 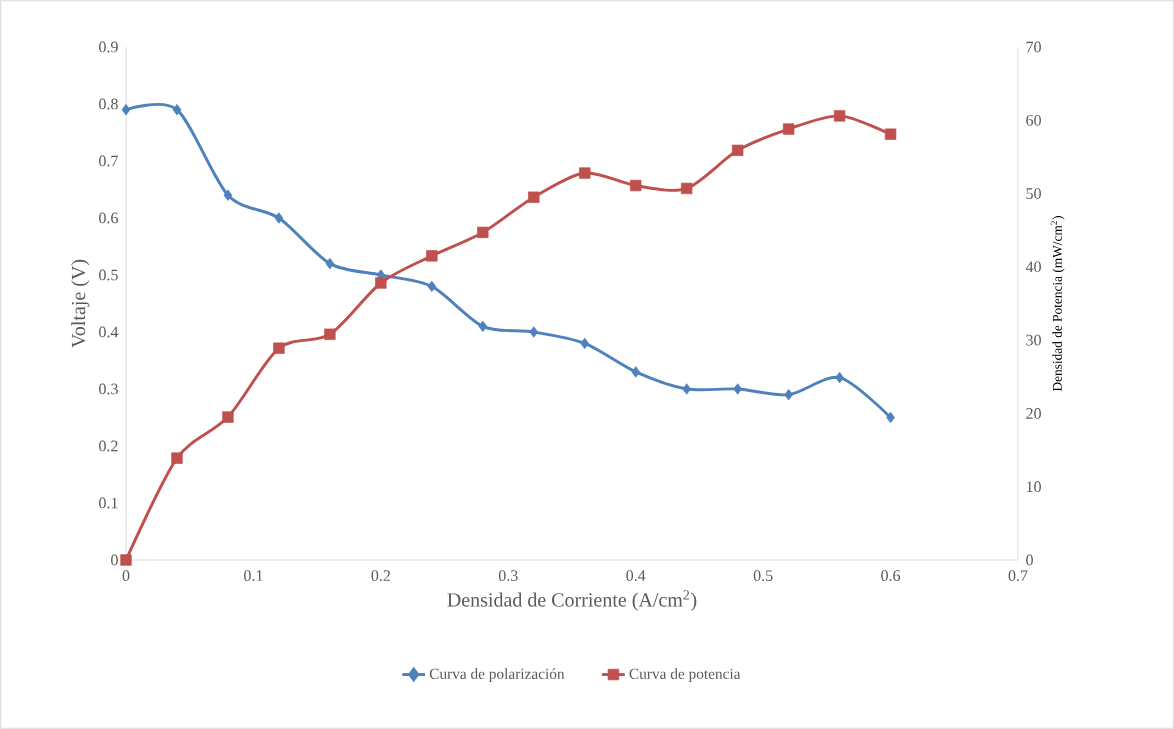 I want to click on y2-axis-title: Densidad de Potencia (mW/cm$^{2}$), so click(x=1057, y=304).